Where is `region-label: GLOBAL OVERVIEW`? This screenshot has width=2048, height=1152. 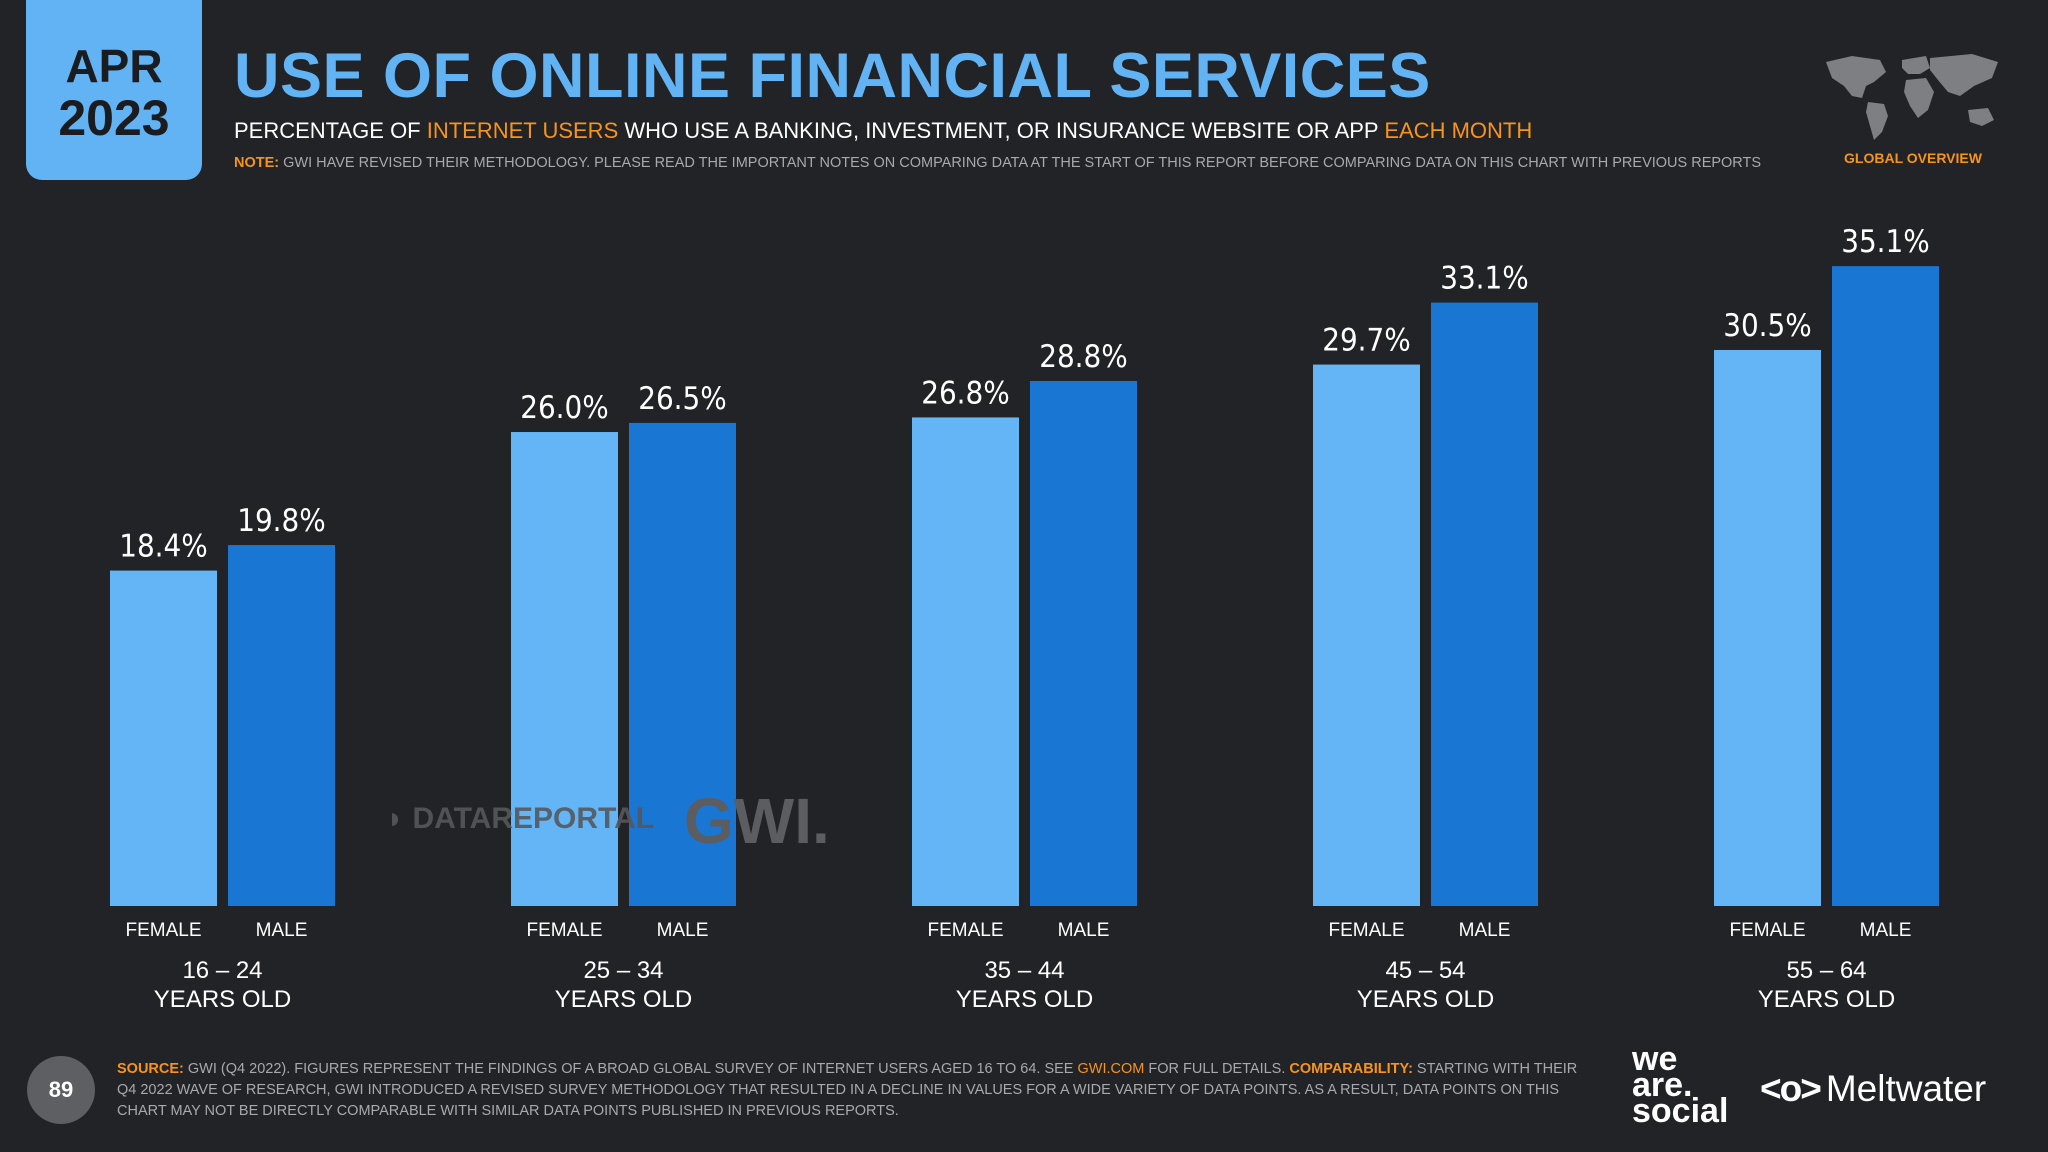 region-label: GLOBAL OVERVIEW is located at coordinates (1913, 158).